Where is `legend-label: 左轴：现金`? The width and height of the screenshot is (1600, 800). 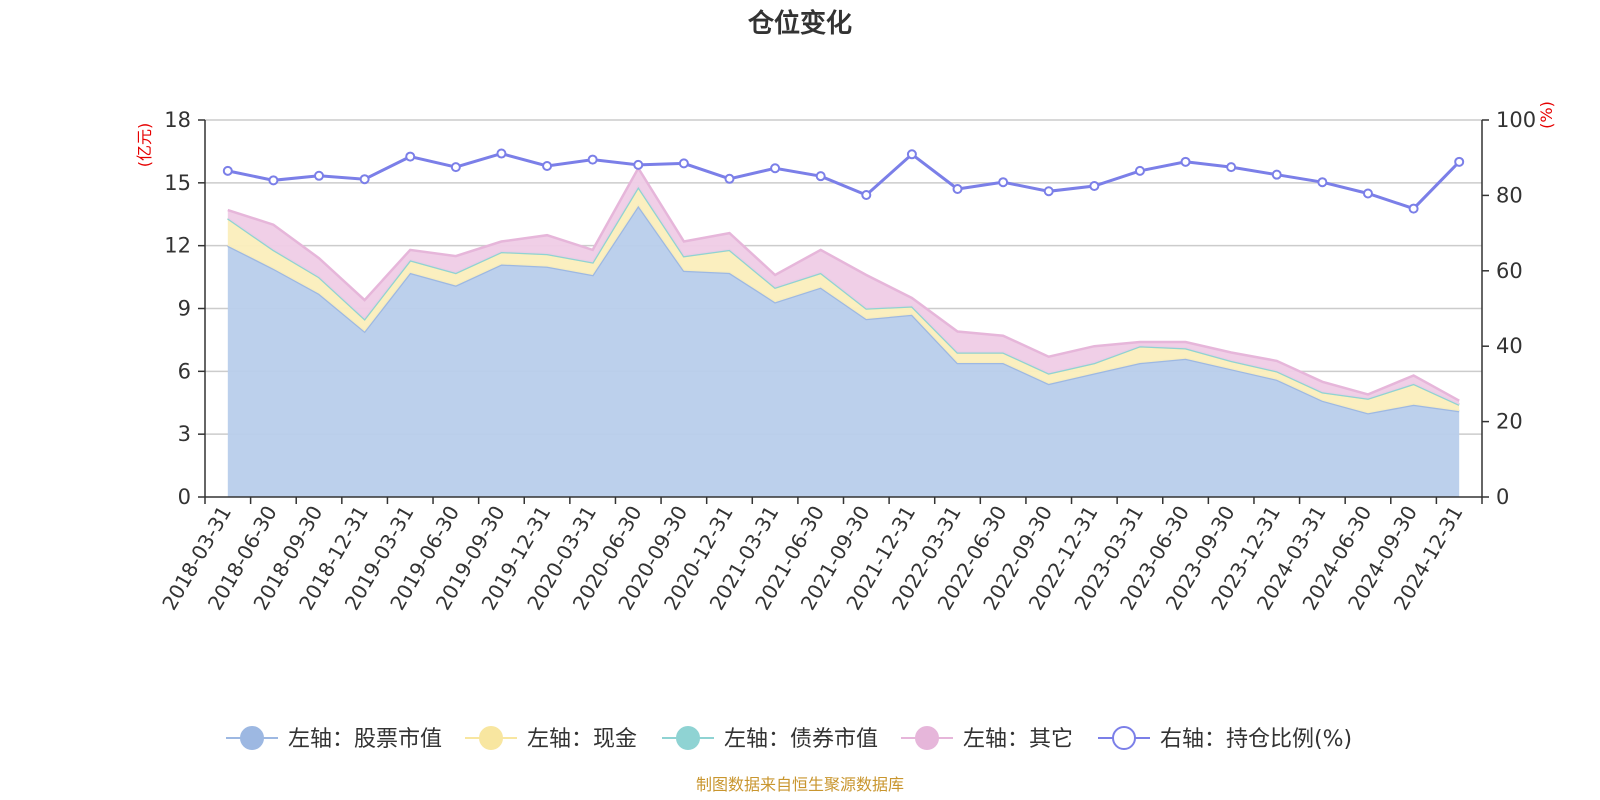 legend-label: 左轴：现金 is located at coordinates (582, 739).